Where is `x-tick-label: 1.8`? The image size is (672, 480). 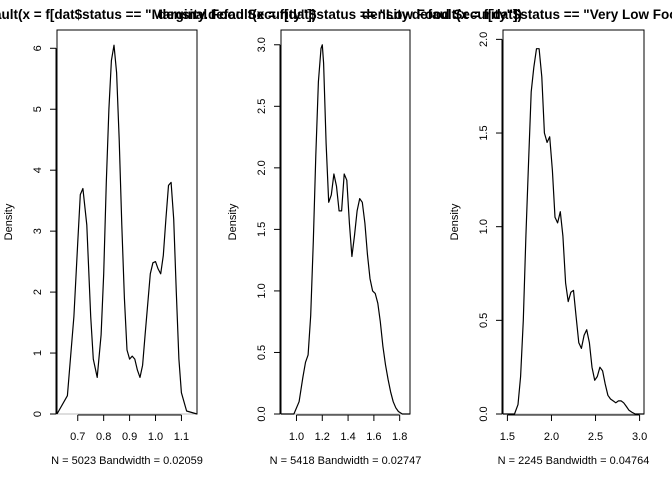
x-tick-label: 1.8 is located at coordinates (399, 437).